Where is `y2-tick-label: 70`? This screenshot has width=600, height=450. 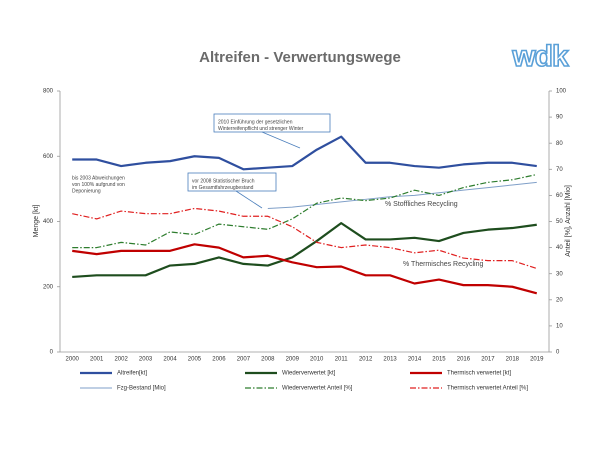
y2-tick-label: 70 is located at coordinates (559, 170).